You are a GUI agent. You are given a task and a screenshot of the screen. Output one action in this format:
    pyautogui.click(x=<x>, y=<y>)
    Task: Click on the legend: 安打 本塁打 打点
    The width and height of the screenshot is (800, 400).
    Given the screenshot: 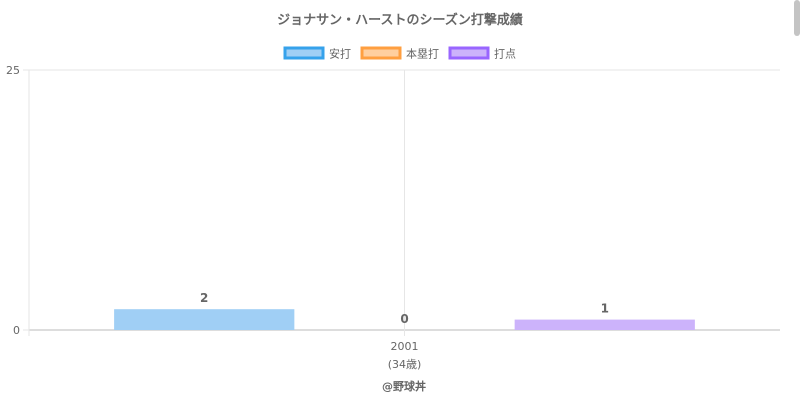 What is the action you would take?
    pyautogui.click(x=399, y=53)
    